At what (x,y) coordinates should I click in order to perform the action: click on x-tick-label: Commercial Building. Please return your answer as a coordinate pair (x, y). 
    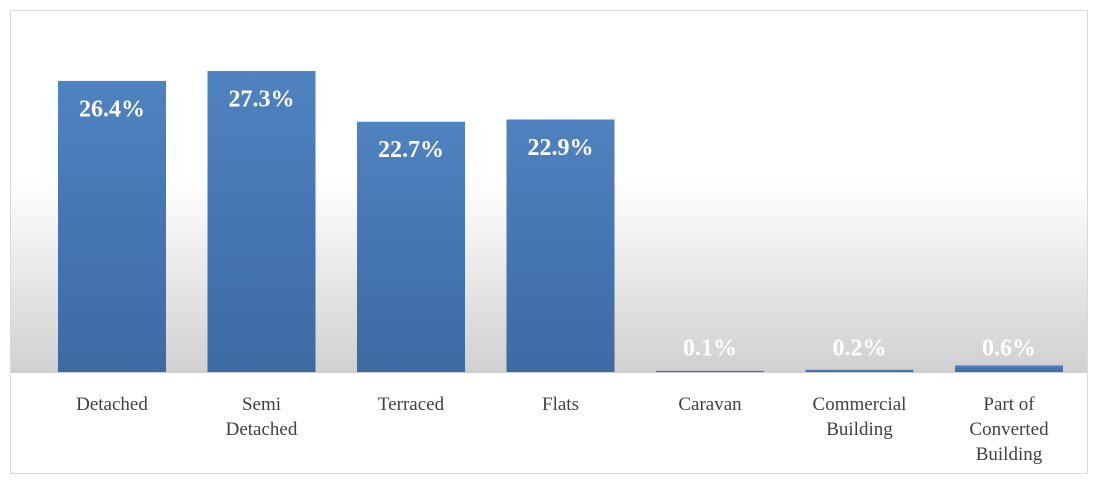
    Looking at the image, I should click on (859, 417).